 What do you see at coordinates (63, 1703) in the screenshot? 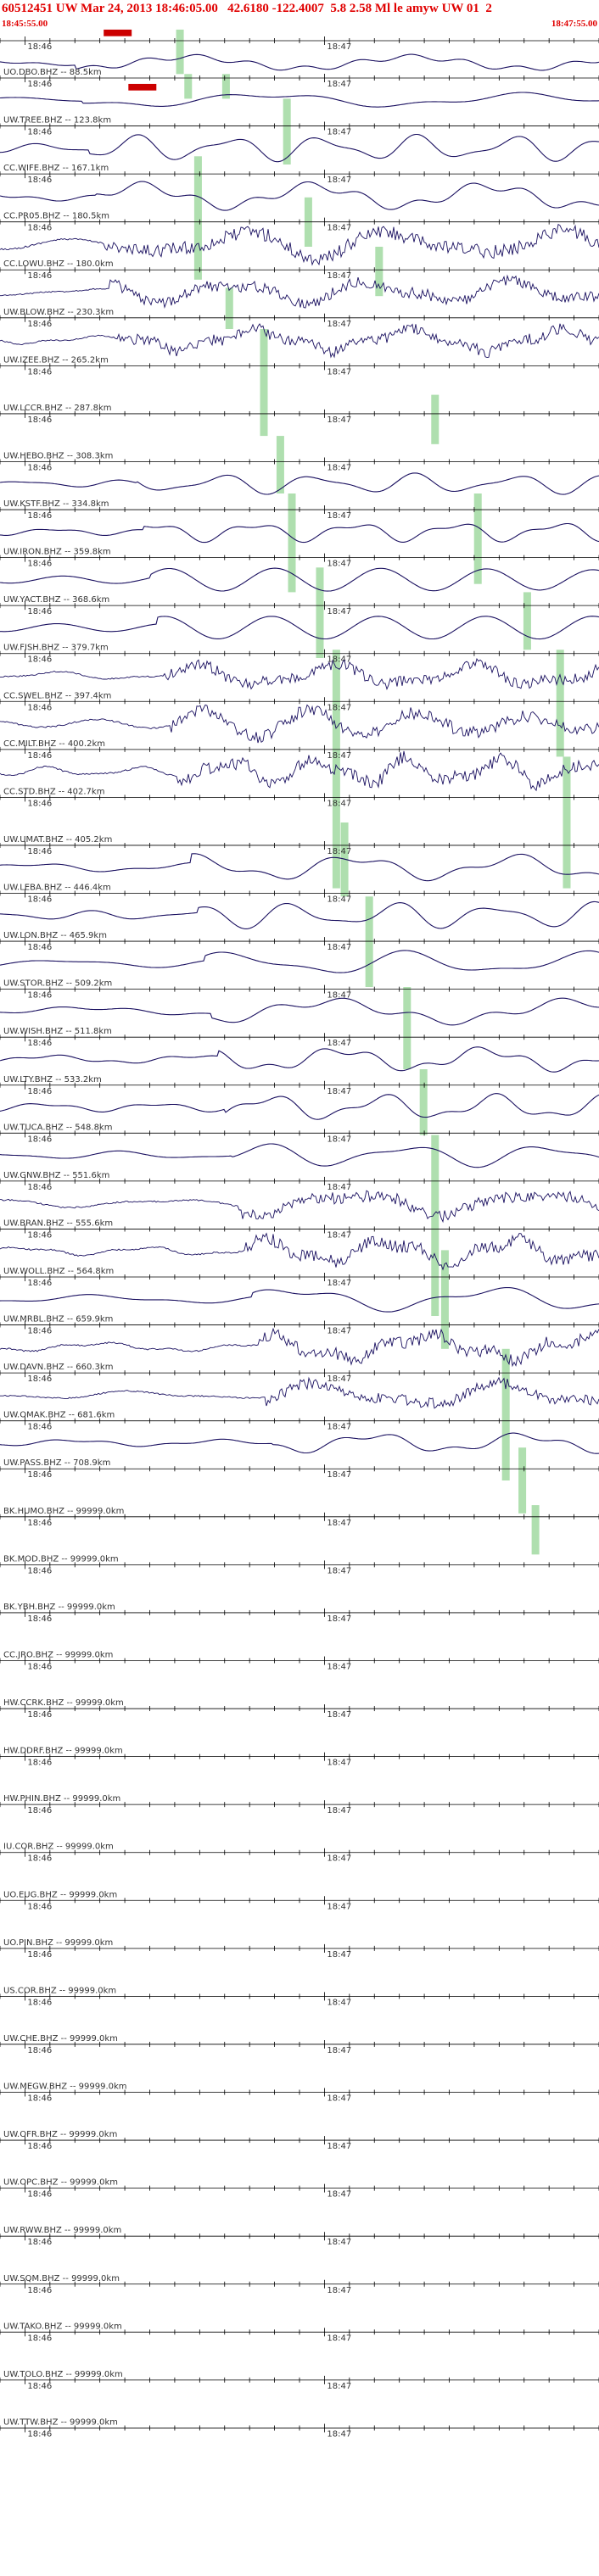
I see `station-label: HW.CCRK.BHZ -- 99999.0km` at bounding box center [63, 1703].